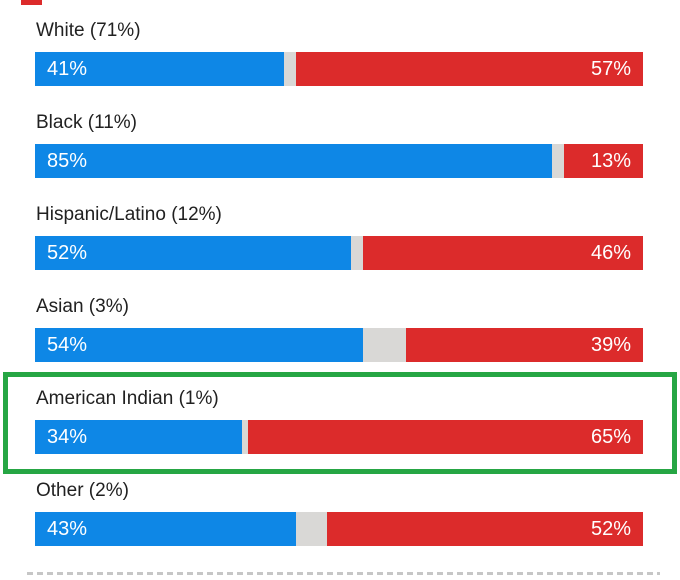 The width and height of the screenshot is (680, 580). Describe the element at coordinates (199, 345) in the screenshot. I see `blue-bar-segment: 54%` at that location.